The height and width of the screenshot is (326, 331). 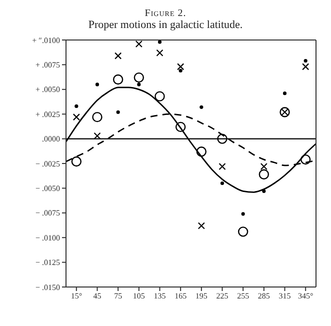 I want to click on y-tick-label: − .0150, so click(x=47, y=287).